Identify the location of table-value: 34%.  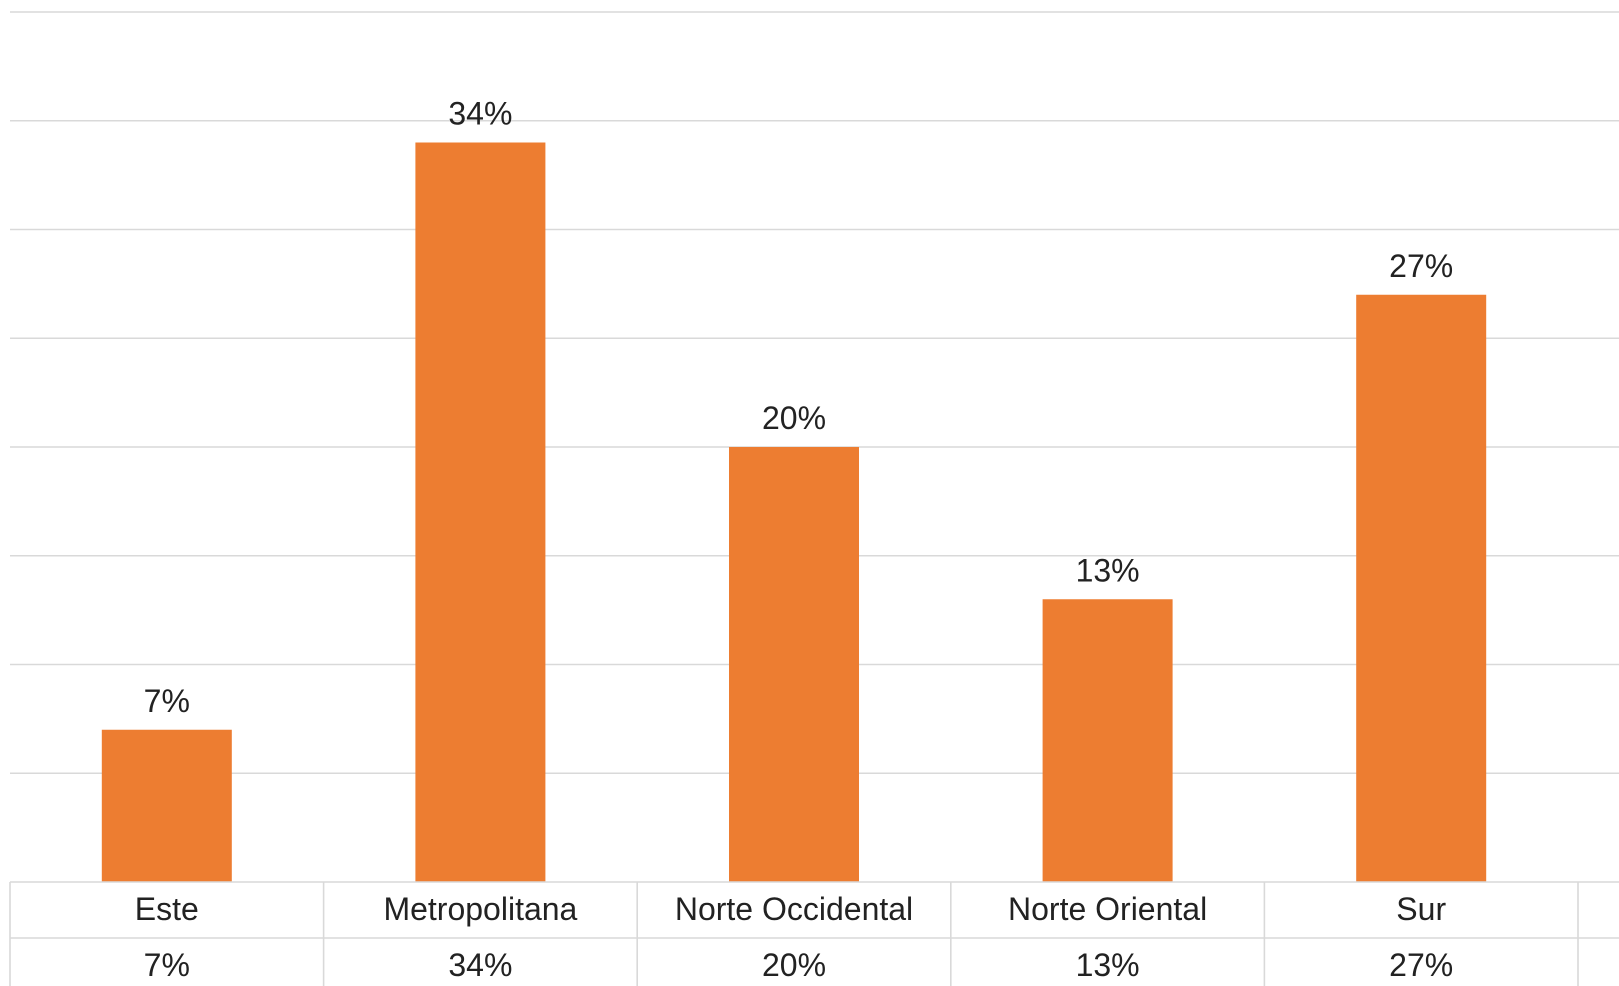
(480, 965).